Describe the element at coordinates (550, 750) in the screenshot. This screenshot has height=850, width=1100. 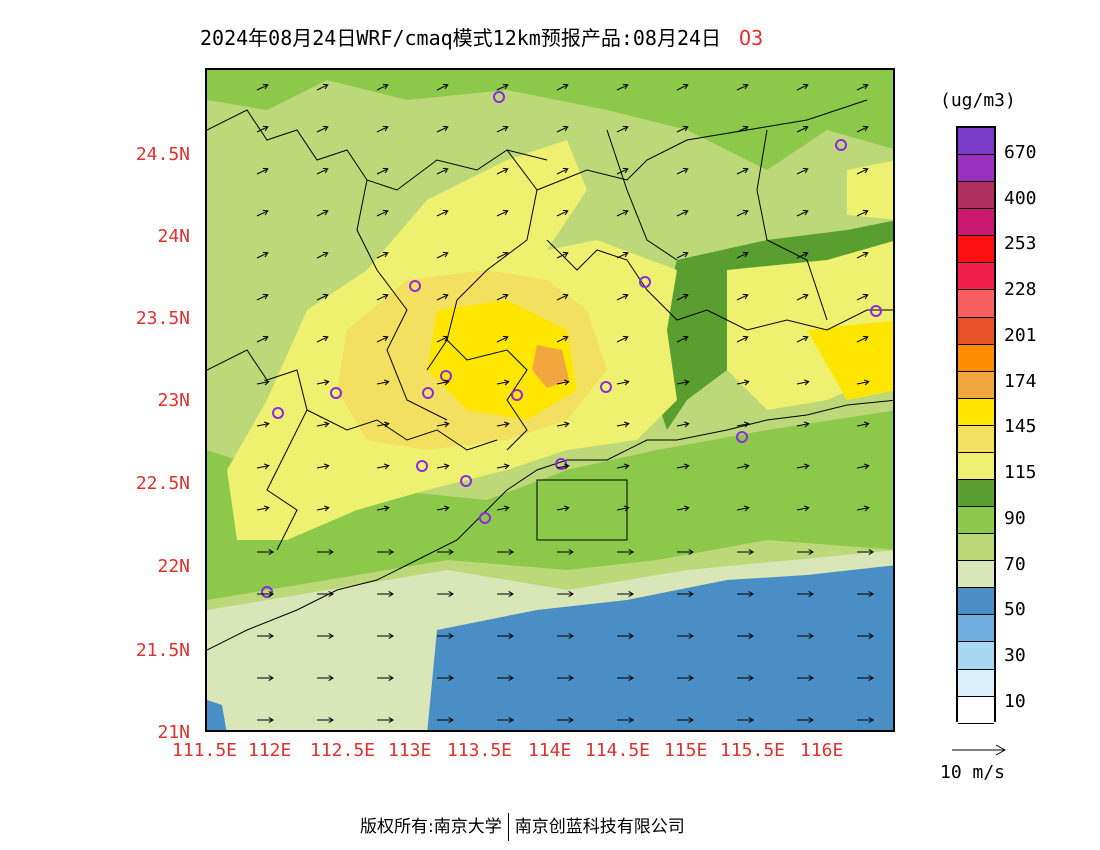
I see `lon-label: 114E` at that location.